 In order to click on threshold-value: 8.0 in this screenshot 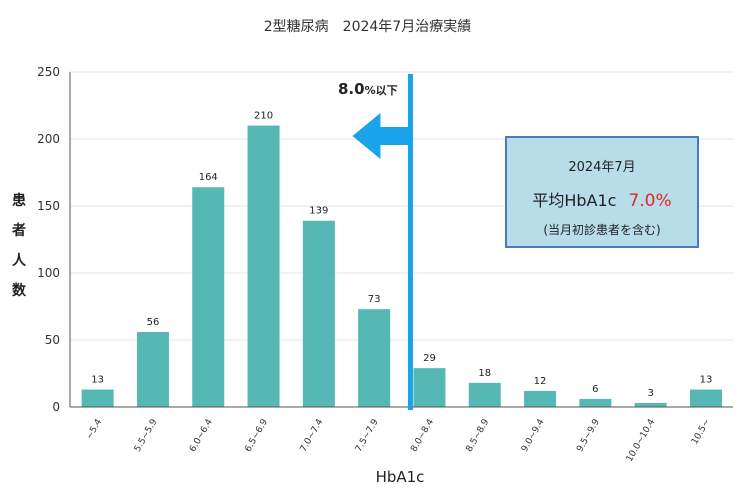, I will do `click(351, 89)`.